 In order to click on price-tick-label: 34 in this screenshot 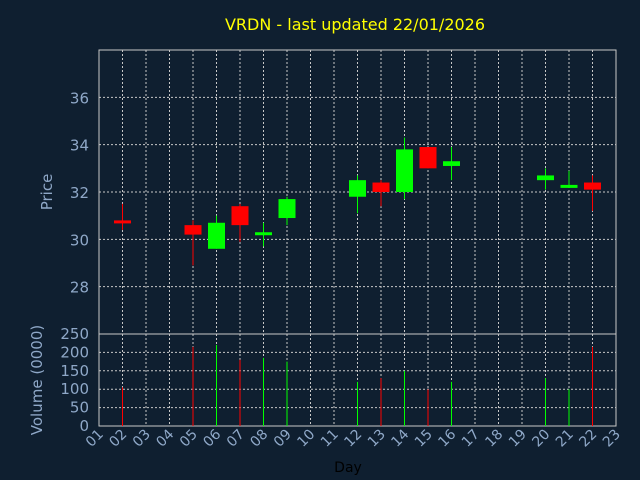, I will do `click(79, 146)`.